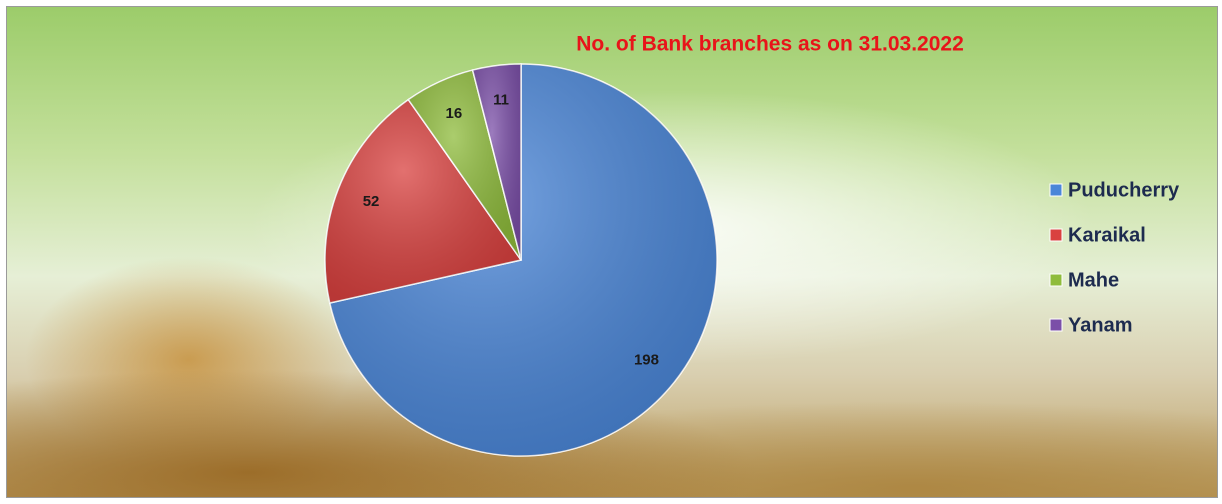 The image size is (1222, 504). I want to click on data-label: 52, so click(371, 201).